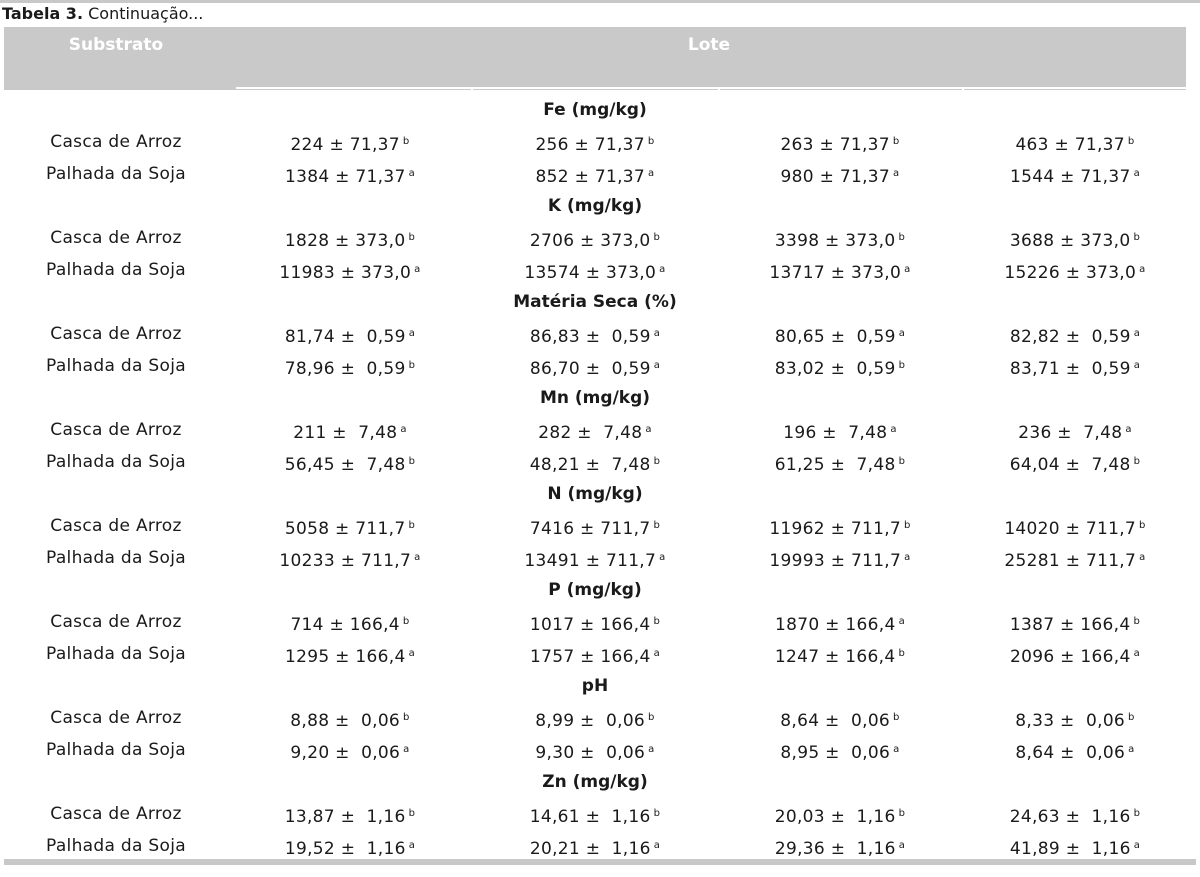 This screenshot has height=877, width=1200. I want to click on value-text: 29,36 ± 1,16, so click(835, 849).